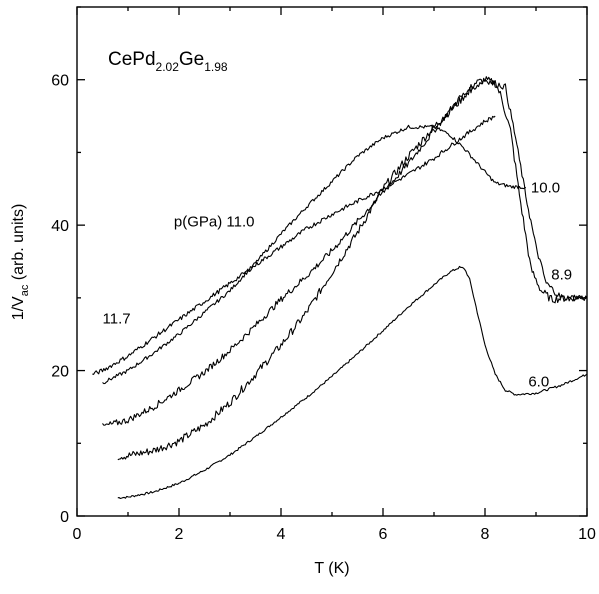 Image resolution: width=599 pixels, height=594 pixels. Describe the element at coordinates (281, 534) in the screenshot. I see `x-tick-label: 4` at that location.